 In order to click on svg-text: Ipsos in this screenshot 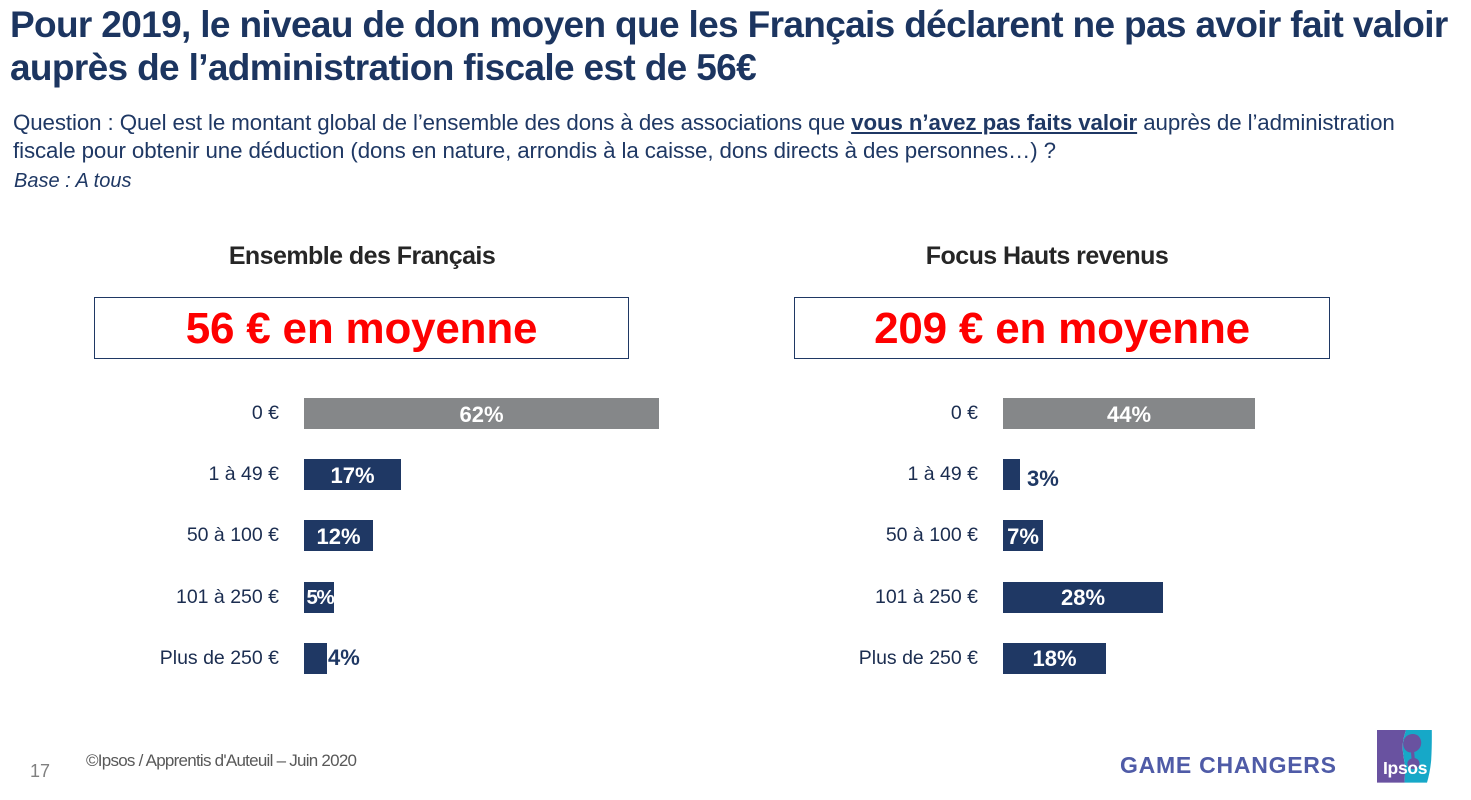, I will do `click(1405, 768)`.